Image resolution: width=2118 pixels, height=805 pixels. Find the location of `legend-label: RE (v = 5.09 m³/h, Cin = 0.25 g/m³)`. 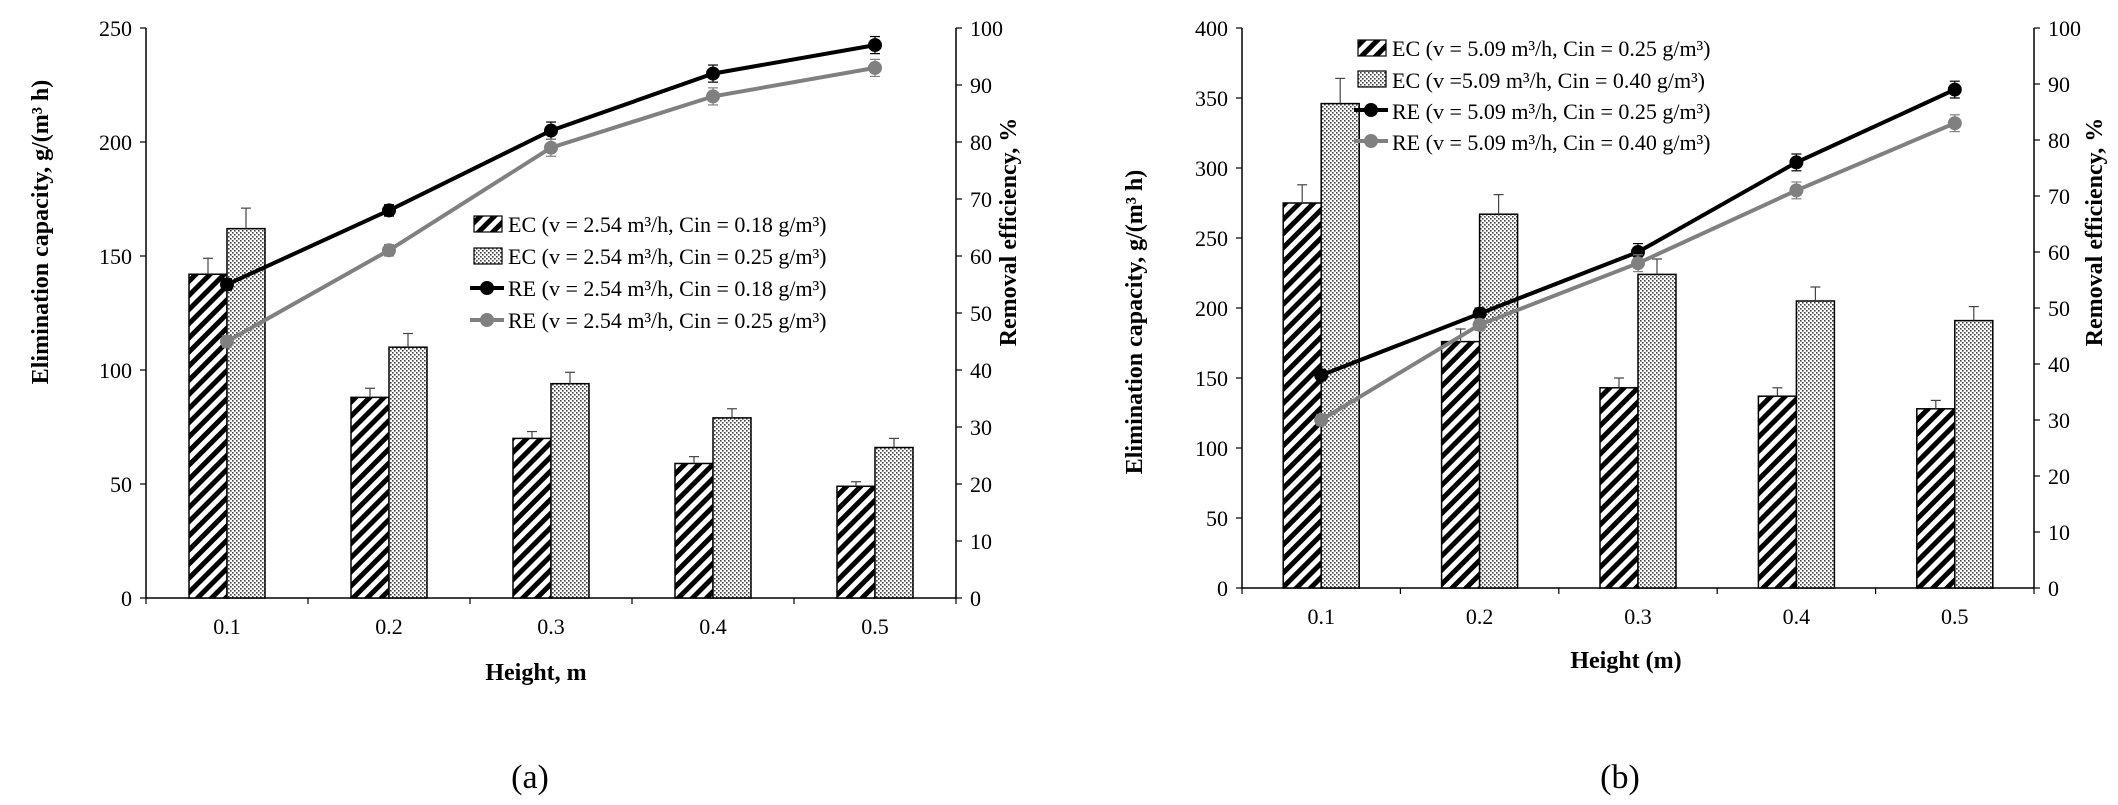

legend-label: RE (v = 5.09 m³/h, Cin = 0.25 g/m³) is located at coordinates (1551, 111).